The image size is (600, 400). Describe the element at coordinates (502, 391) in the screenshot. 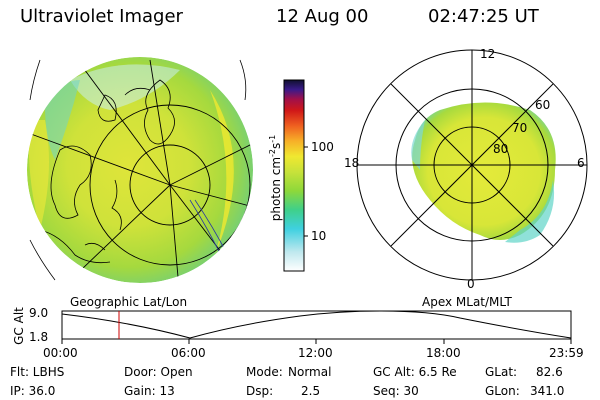

I see `glon-label: GLon:` at that location.